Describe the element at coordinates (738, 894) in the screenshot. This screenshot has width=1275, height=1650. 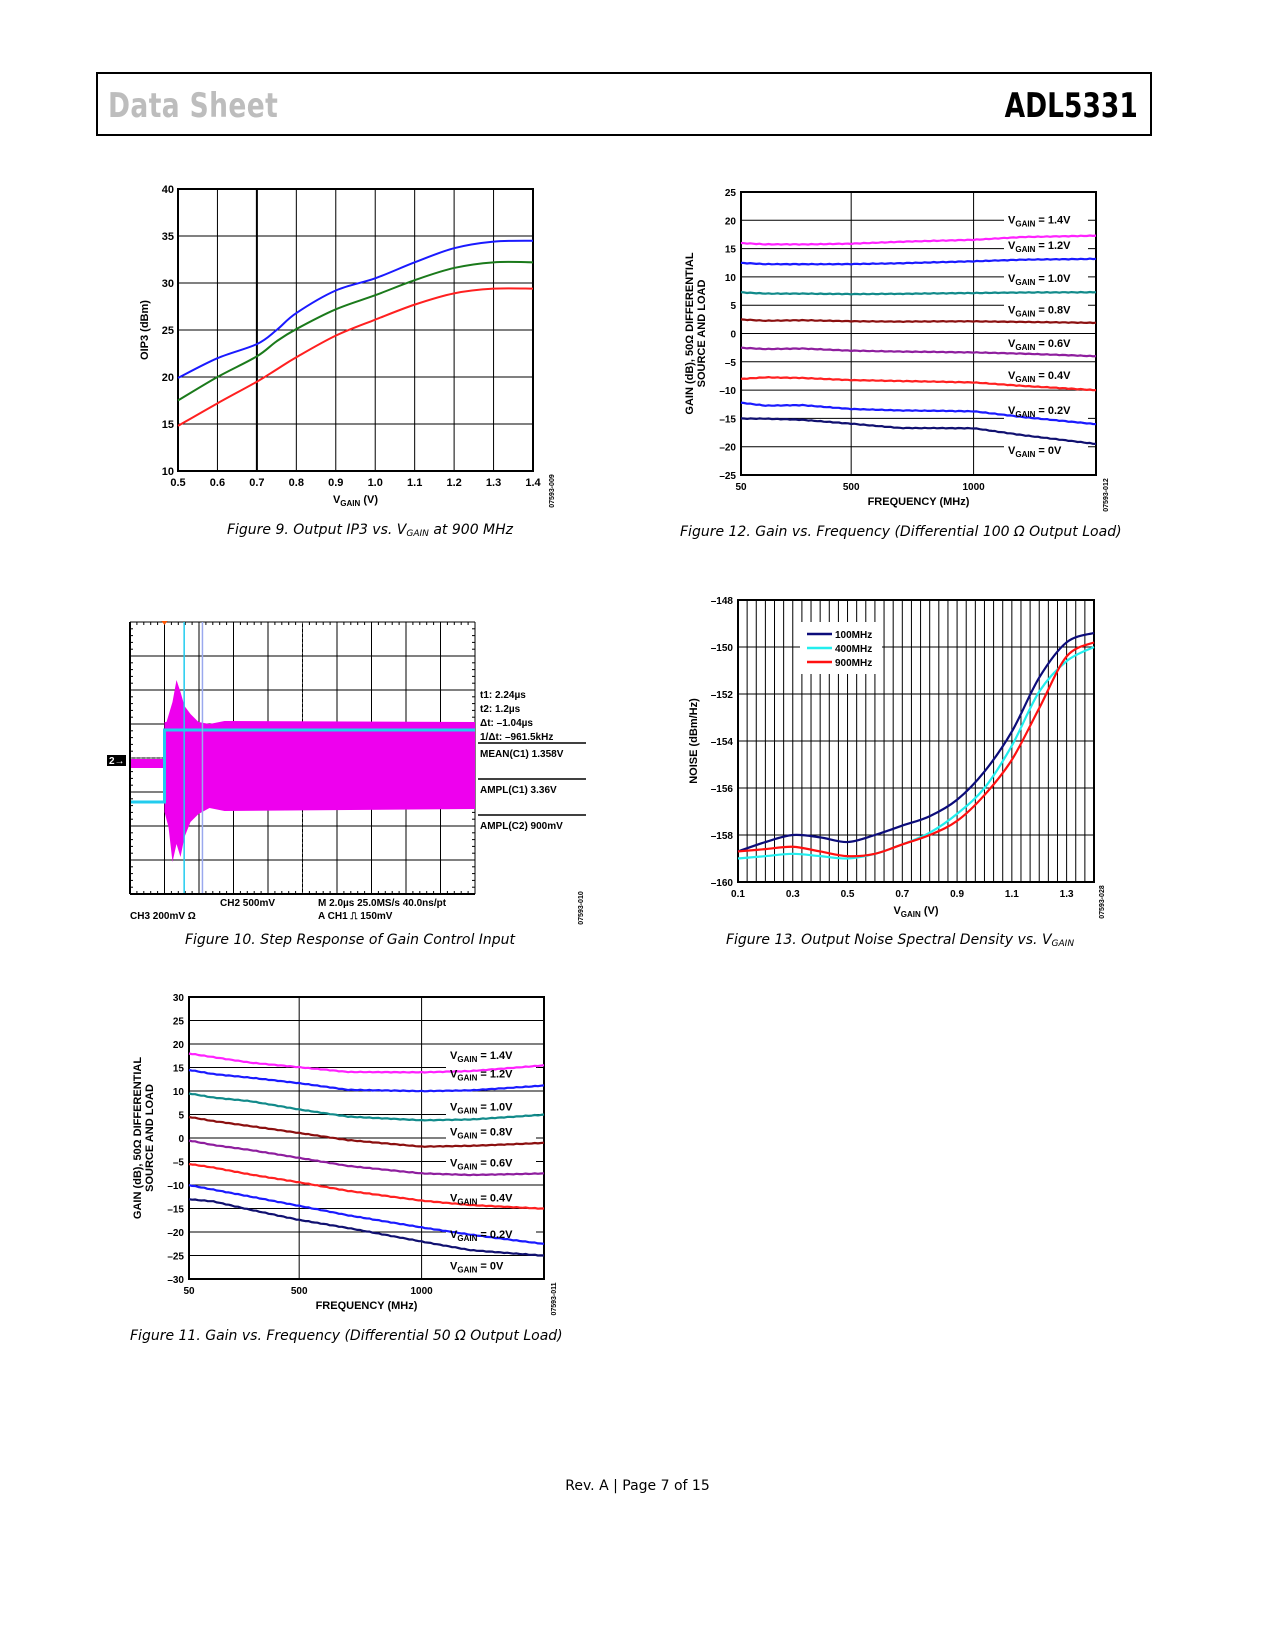
I see `x-tick-label: 0.1` at that location.